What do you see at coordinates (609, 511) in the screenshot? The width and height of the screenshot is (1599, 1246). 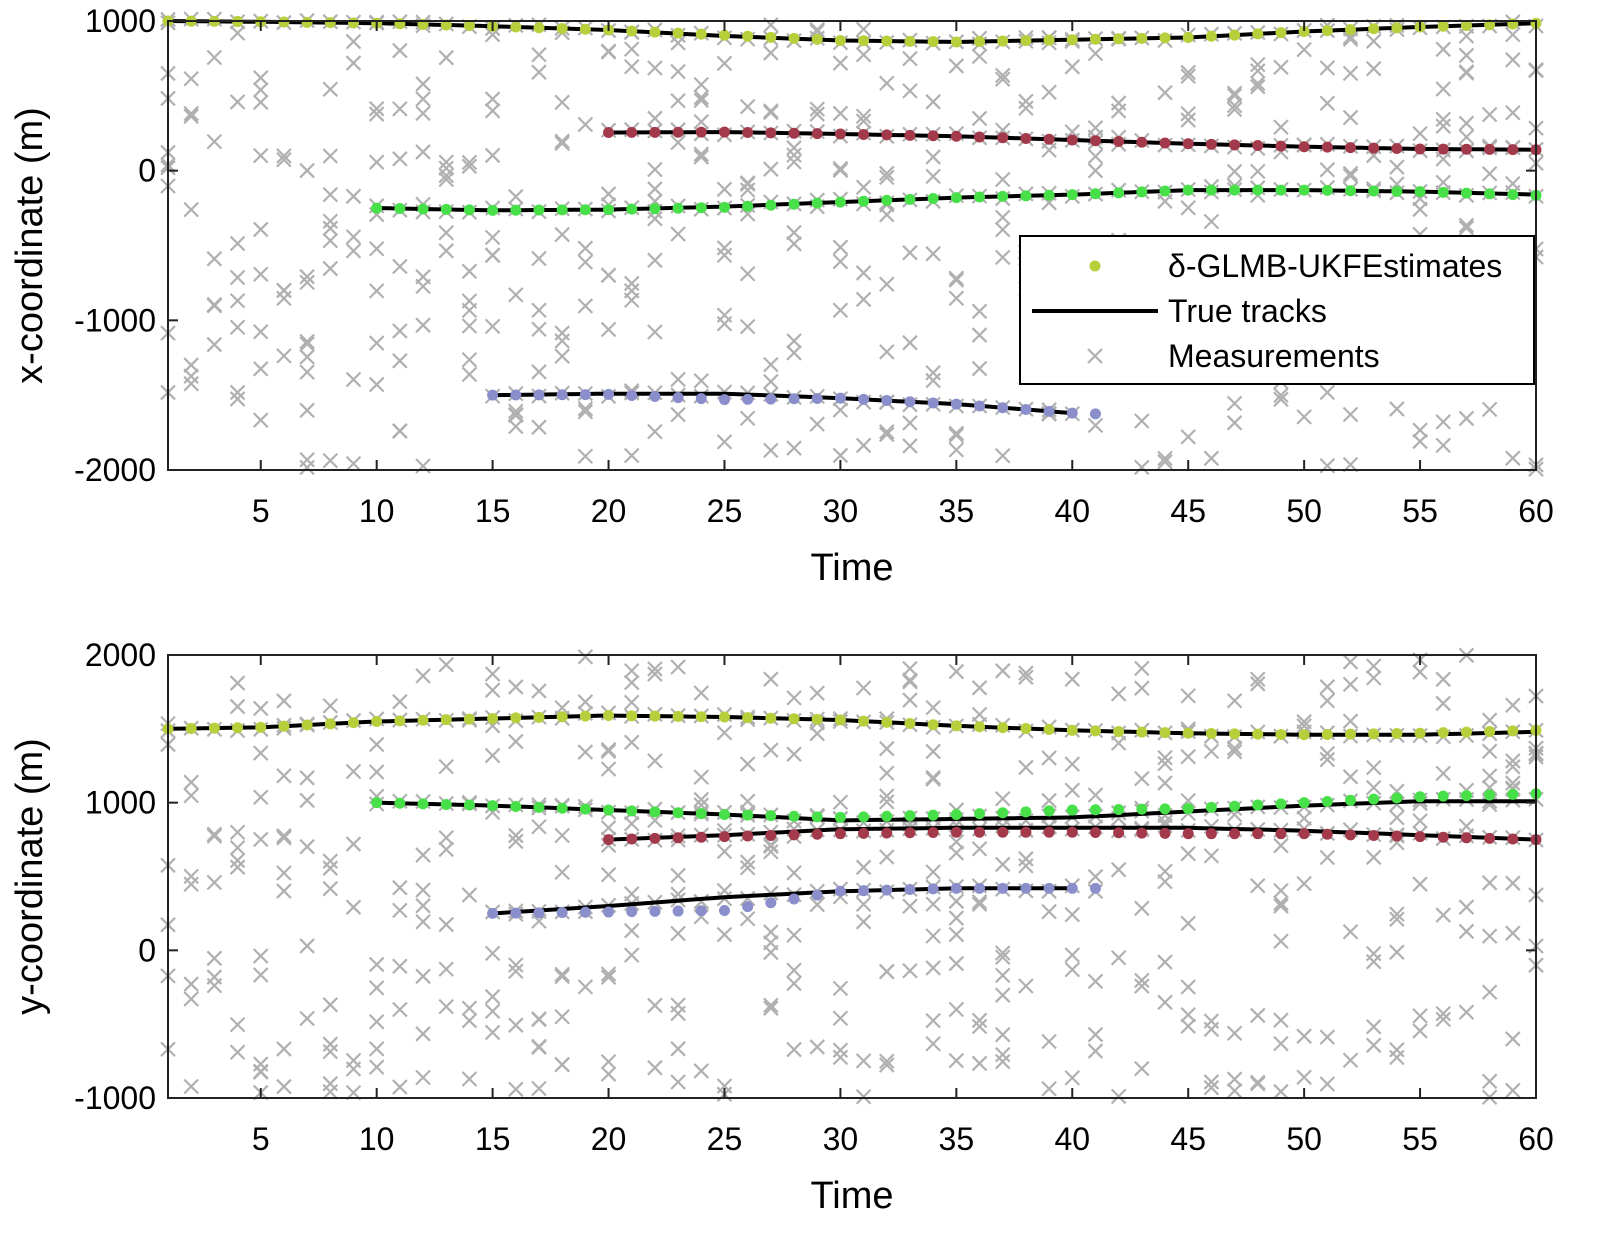 I see `x-tick-label: 20` at bounding box center [609, 511].